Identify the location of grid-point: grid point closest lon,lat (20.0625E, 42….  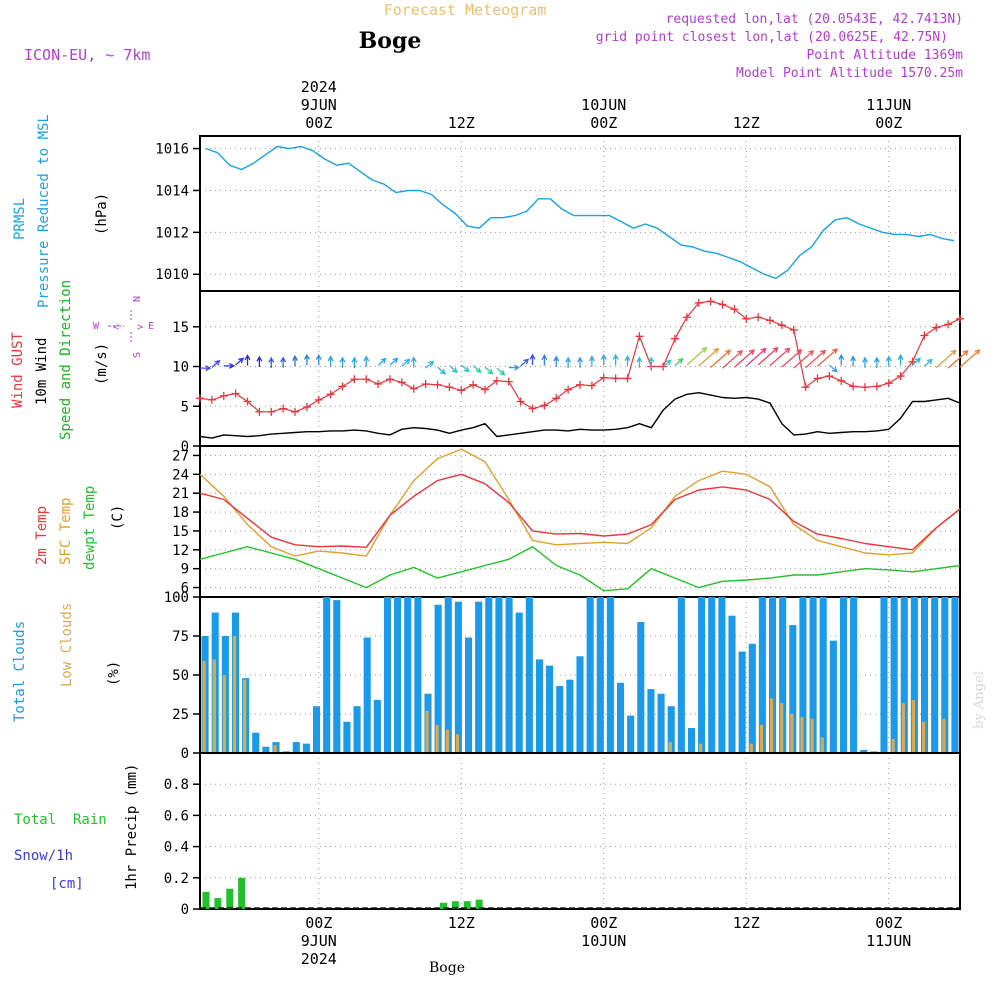
(772, 37).